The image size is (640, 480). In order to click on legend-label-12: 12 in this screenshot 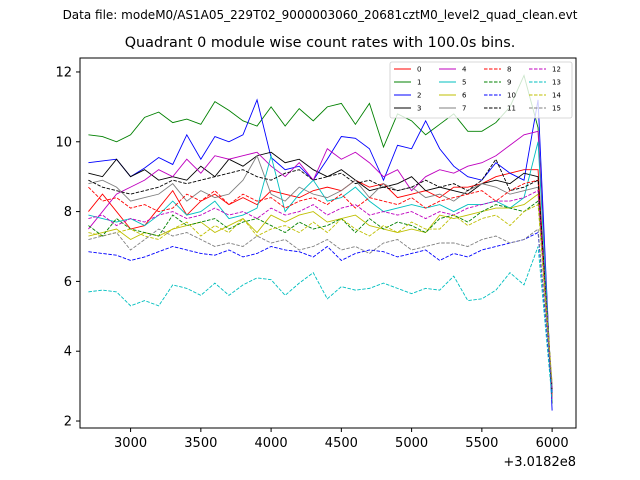, I will do `click(556, 70)`.